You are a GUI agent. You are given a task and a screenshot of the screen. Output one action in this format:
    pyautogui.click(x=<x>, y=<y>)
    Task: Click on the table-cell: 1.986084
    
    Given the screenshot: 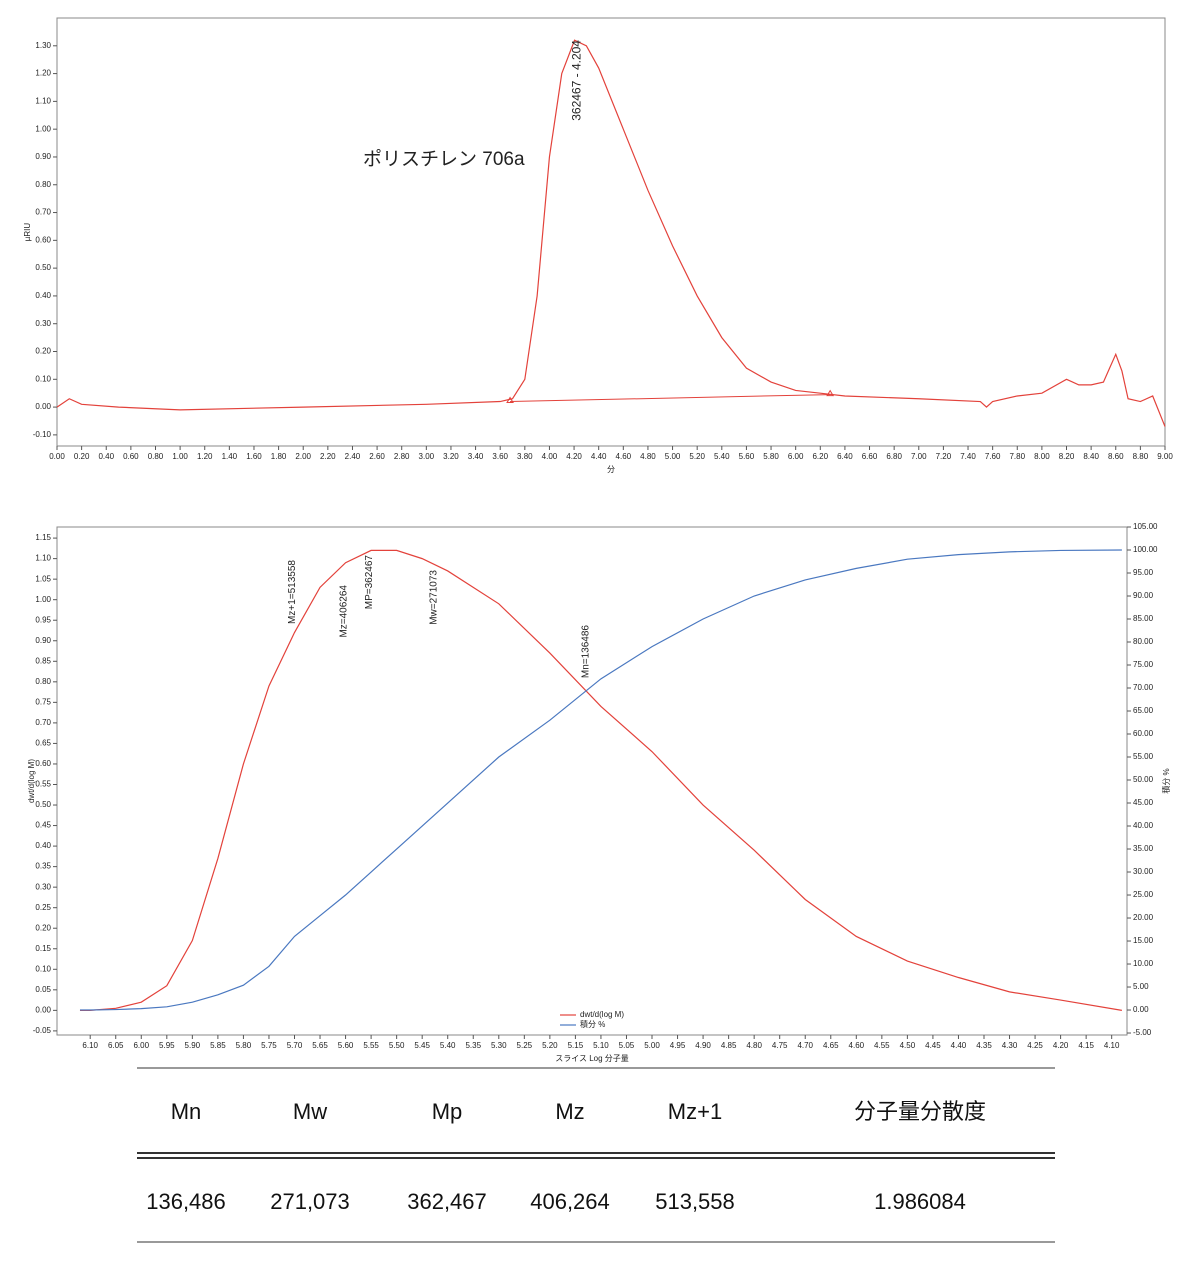 What is the action you would take?
    pyautogui.click(x=920, y=1201)
    